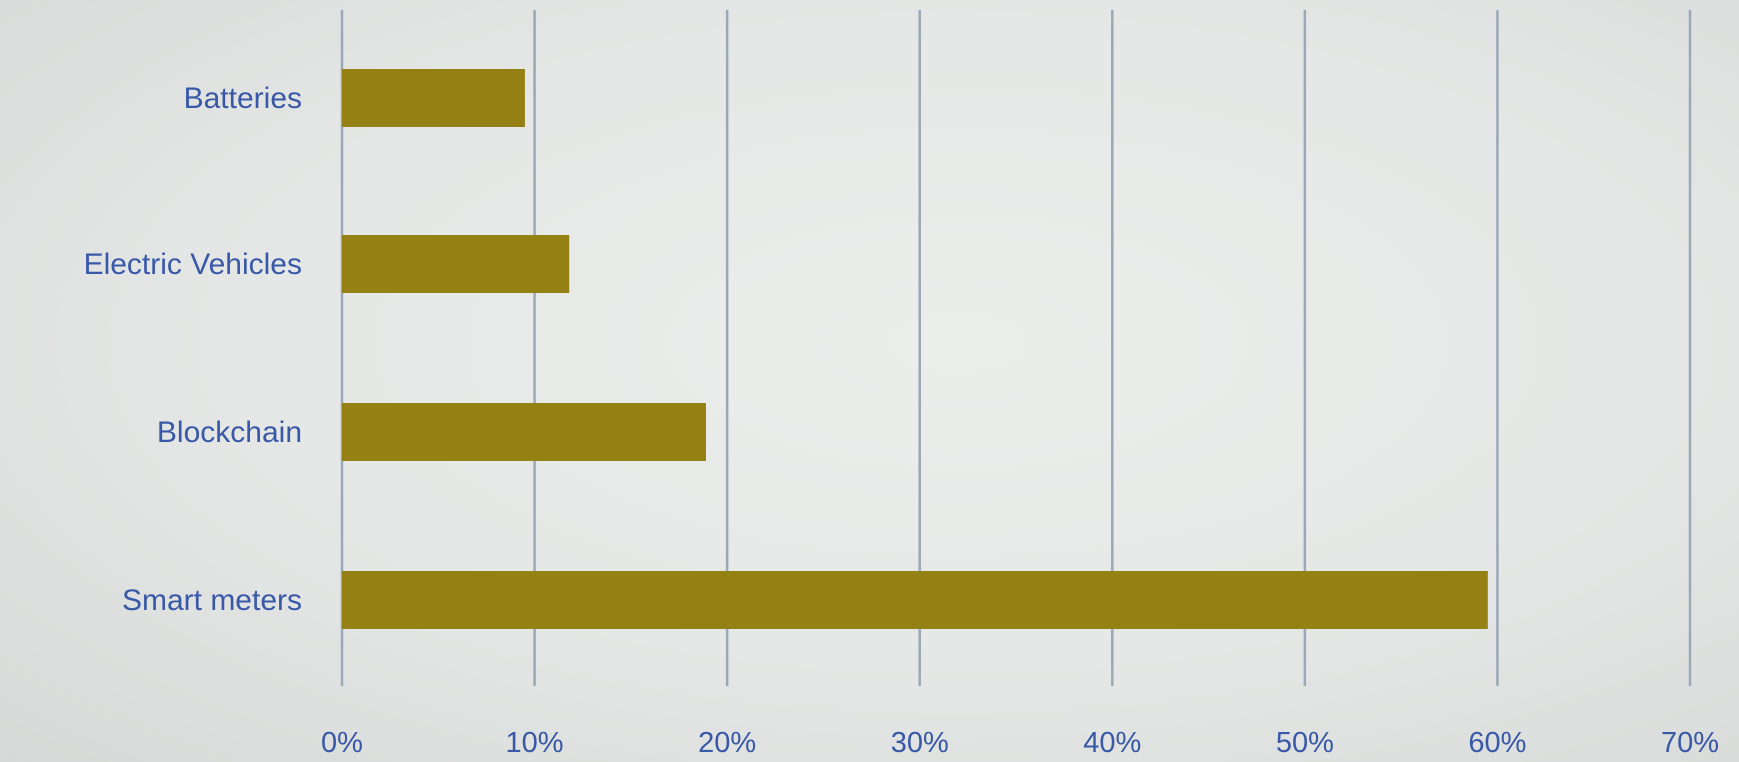 Image resolution: width=1739 pixels, height=762 pixels. Describe the element at coordinates (1112, 743) in the screenshot. I see `x-tick-label: 40%` at that location.